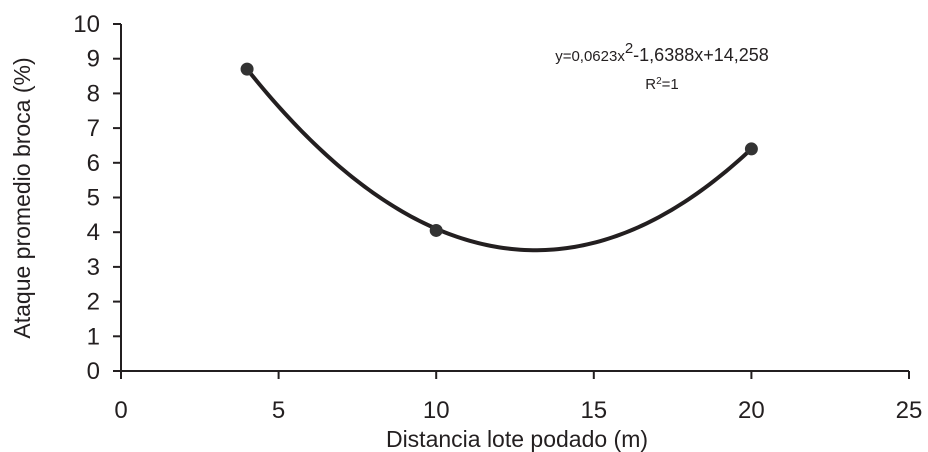  Describe the element at coordinates (650, 84) in the screenshot. I see `r2-letter: R` at that location.